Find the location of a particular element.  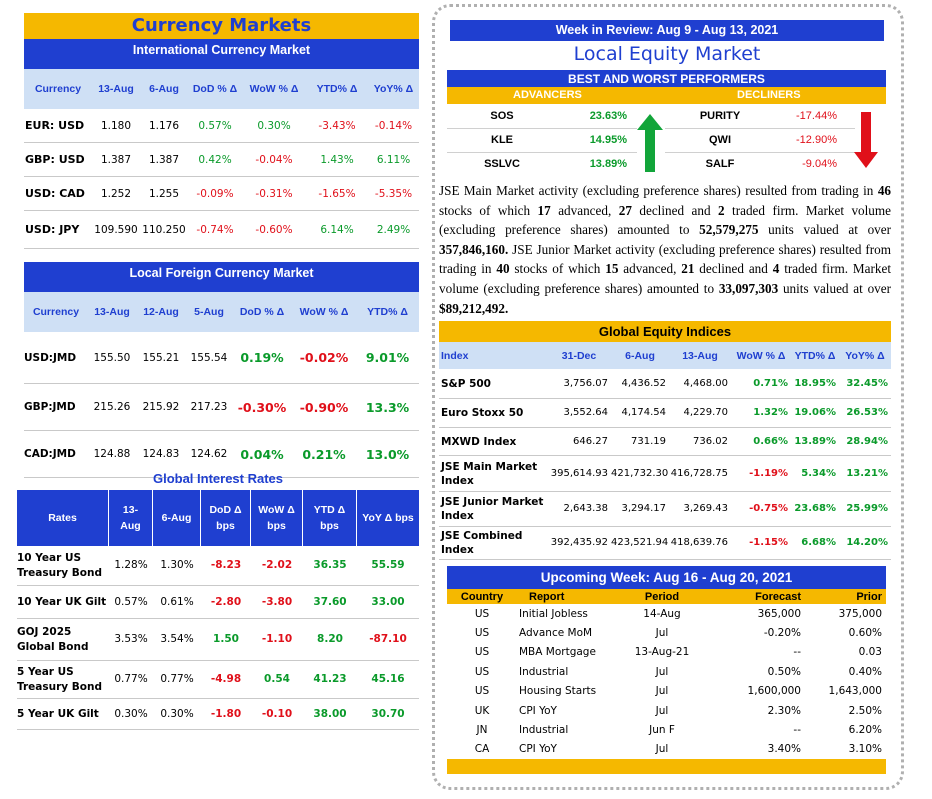

upcoming-row: UK CPI YoY Jul 2.30% 2.50% is located at coordinates (666, 710).